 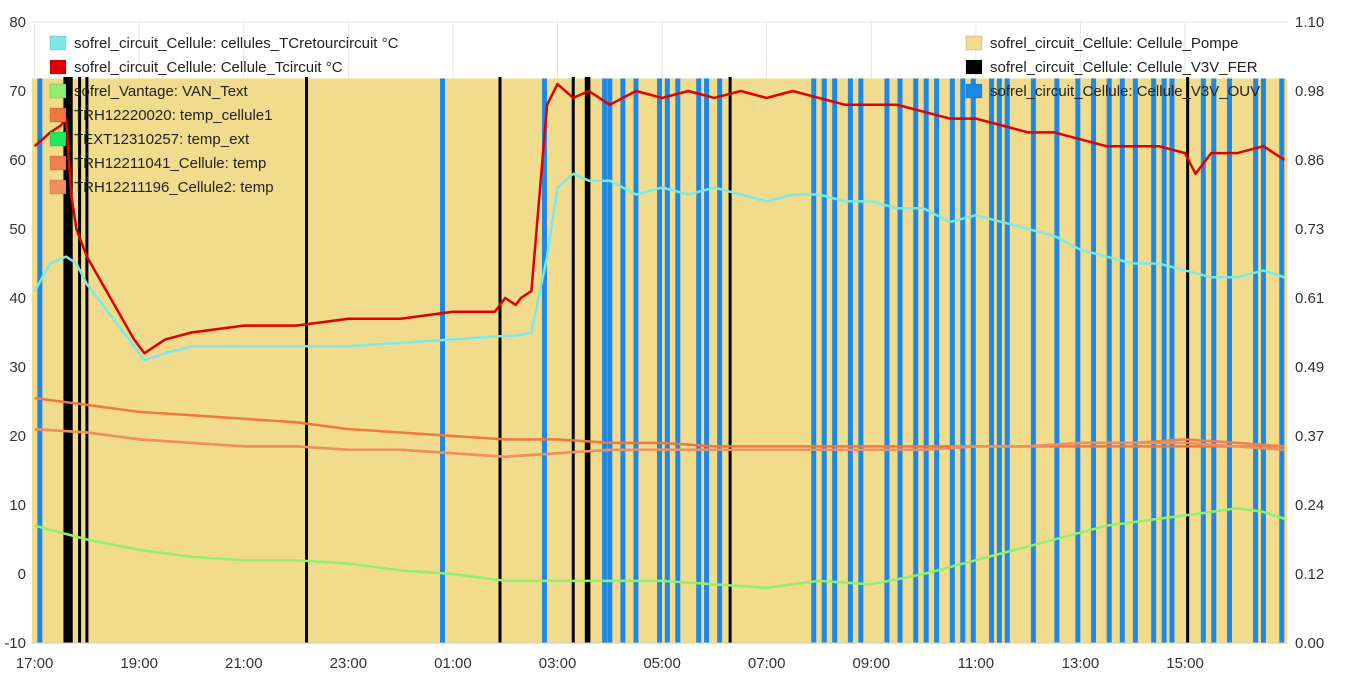 What do you see at coordinates (17, 505) in the screenshot?
I see `left-tick-label: 10` at bounding box center [17, 505].